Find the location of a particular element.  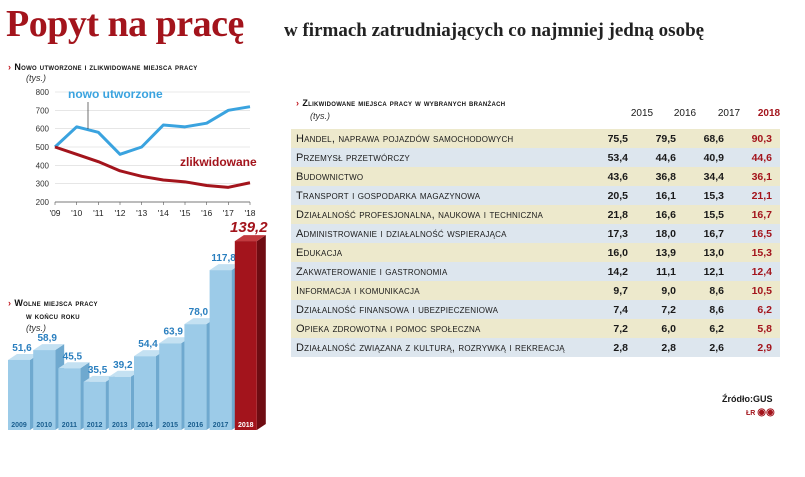

row-category: Przemysł przetwórczy is located at coordinates (437, 157).